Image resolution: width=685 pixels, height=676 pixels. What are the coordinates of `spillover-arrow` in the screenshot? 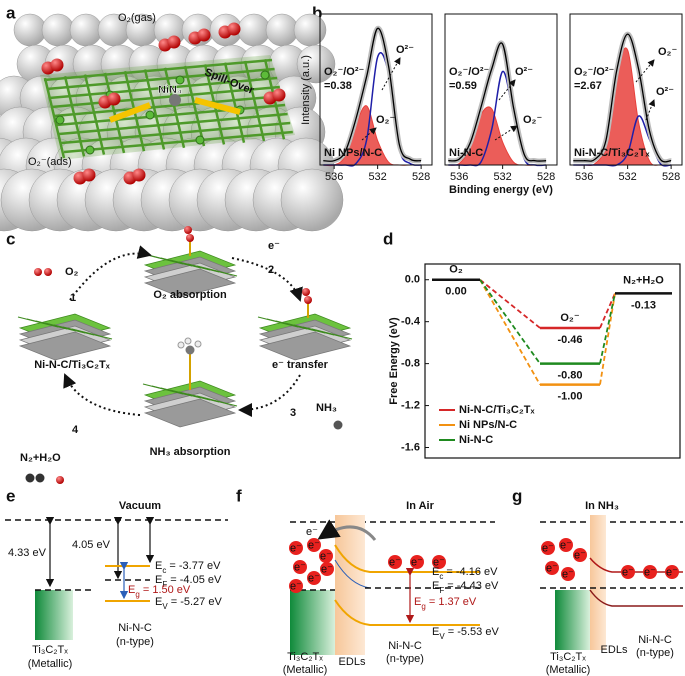 It's located at (130, 112).